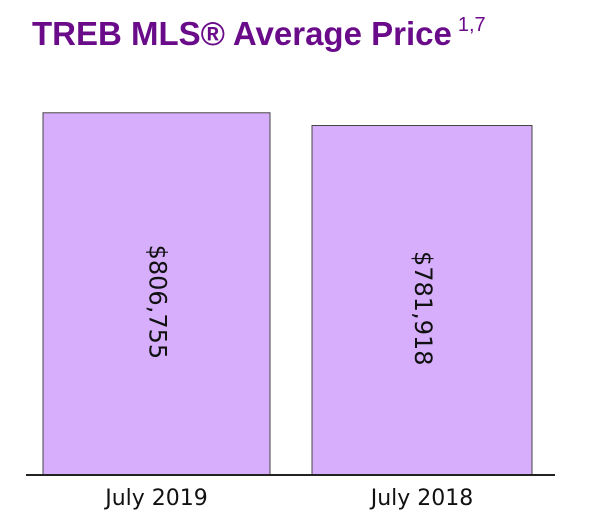 The width and height of the screenshot is (600, 519). What do you see at coordinates (242, 33) in the screenshot?
I see `chart-title-text: TREB MLS® Average Price` at bounding box center [242, 33].